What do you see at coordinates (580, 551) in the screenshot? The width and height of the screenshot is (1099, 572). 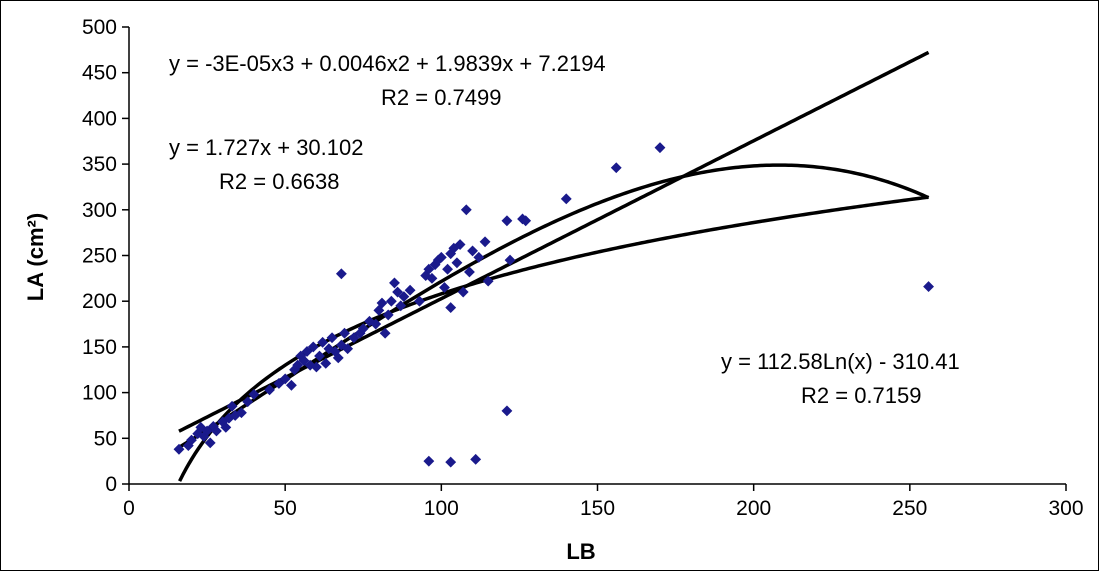 I see `x-axis-title: LB` at bounding box center [580, 551].